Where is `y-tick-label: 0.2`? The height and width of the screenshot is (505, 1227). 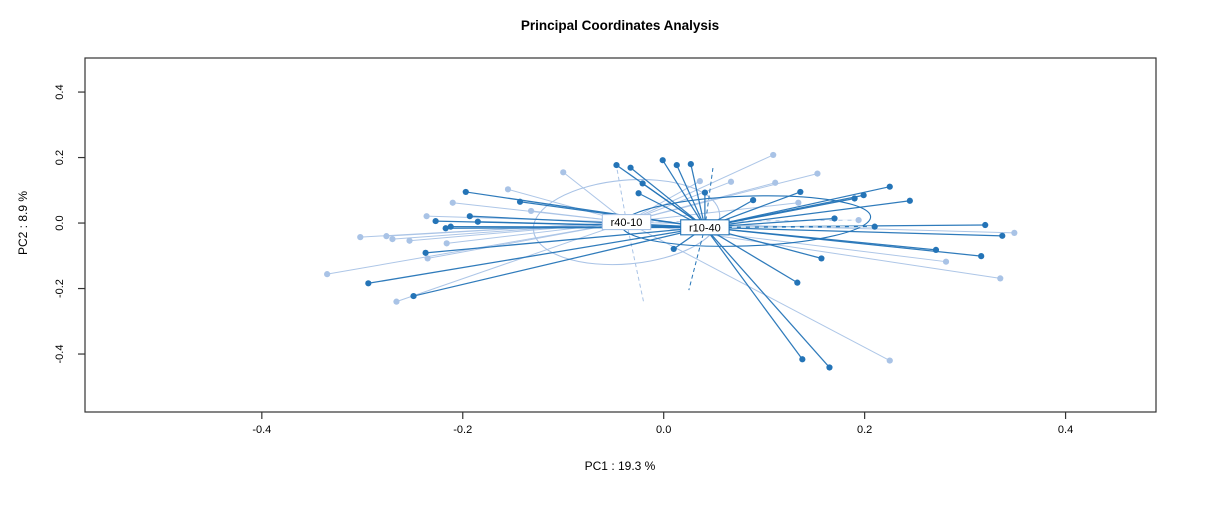
y-tick-label: 0.2 is located at coordinates (60, 157).